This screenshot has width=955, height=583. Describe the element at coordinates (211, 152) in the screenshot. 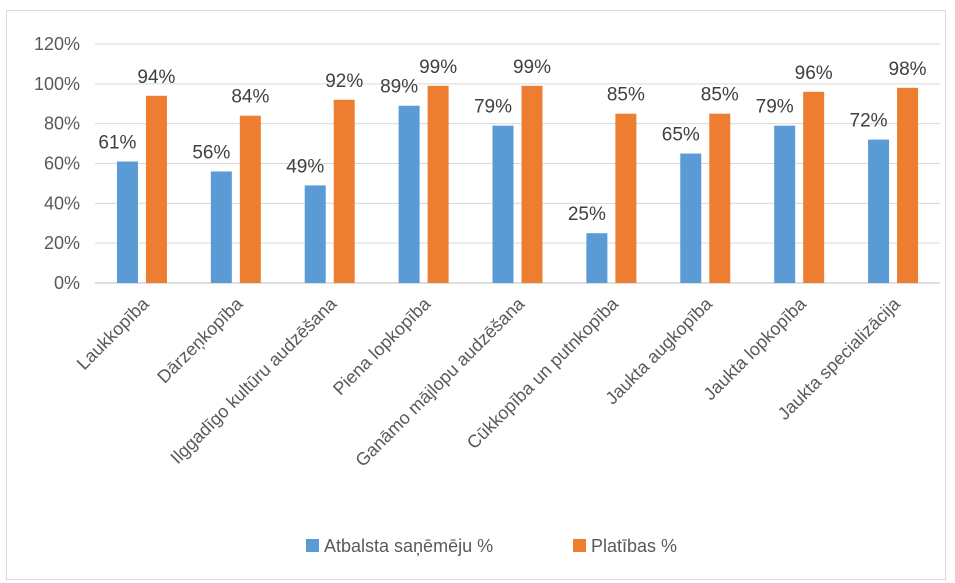

I see `data-label: 56%` at that location.